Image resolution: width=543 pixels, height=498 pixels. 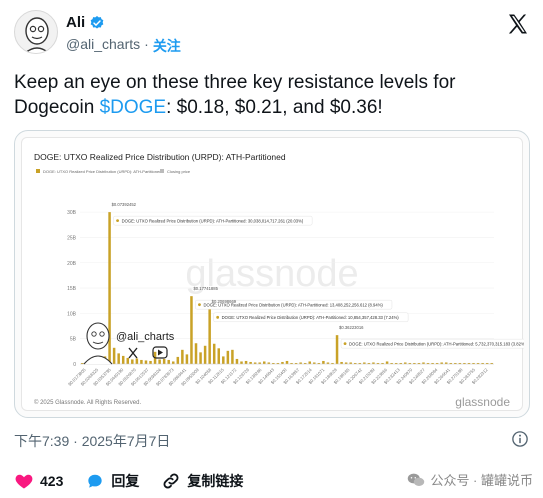 I want to click on cashtag-link: $DOGE, so click(x=133, y=107).